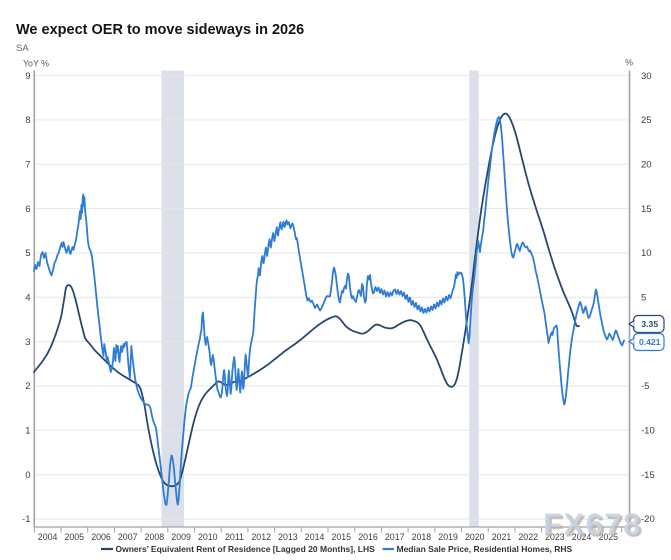 The image size is (671, 560). Describe the element at coordinates (27, 386) in the screenshot. I see `svg-text: 2` at that location.